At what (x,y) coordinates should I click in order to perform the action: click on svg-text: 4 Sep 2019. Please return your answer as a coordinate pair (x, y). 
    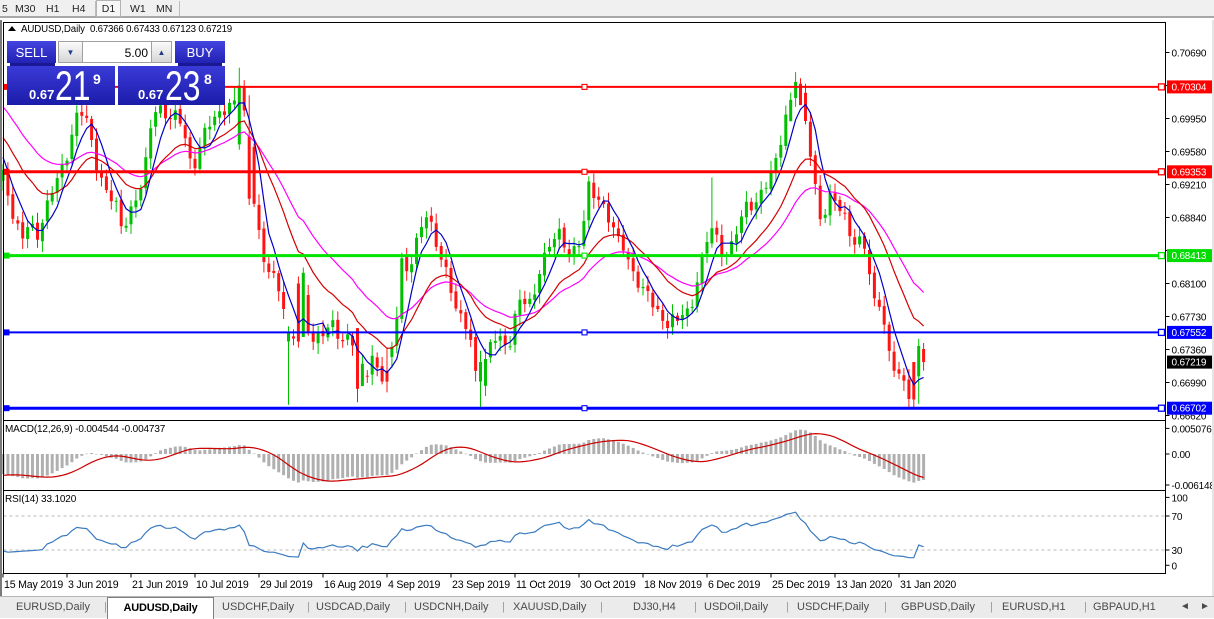
    Looking at the image, I should click on (414, 585).